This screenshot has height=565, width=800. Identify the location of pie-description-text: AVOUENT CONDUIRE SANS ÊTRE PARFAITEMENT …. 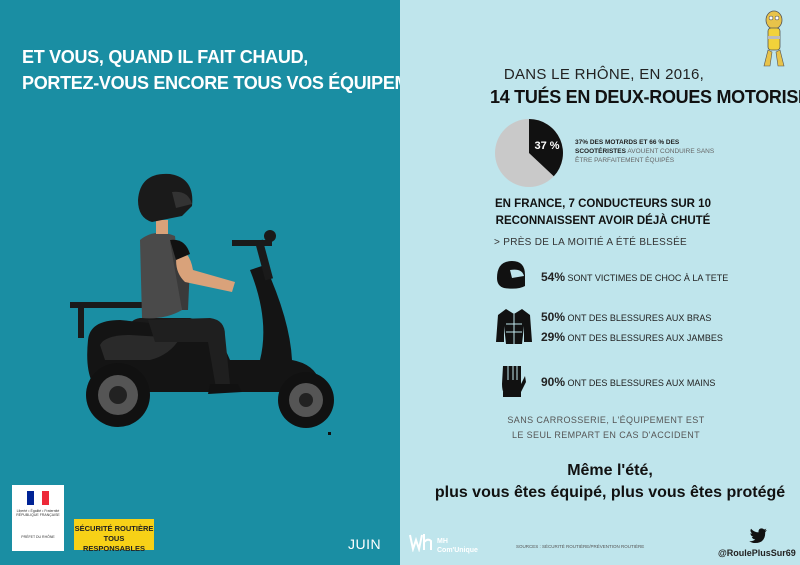
(645, 156).